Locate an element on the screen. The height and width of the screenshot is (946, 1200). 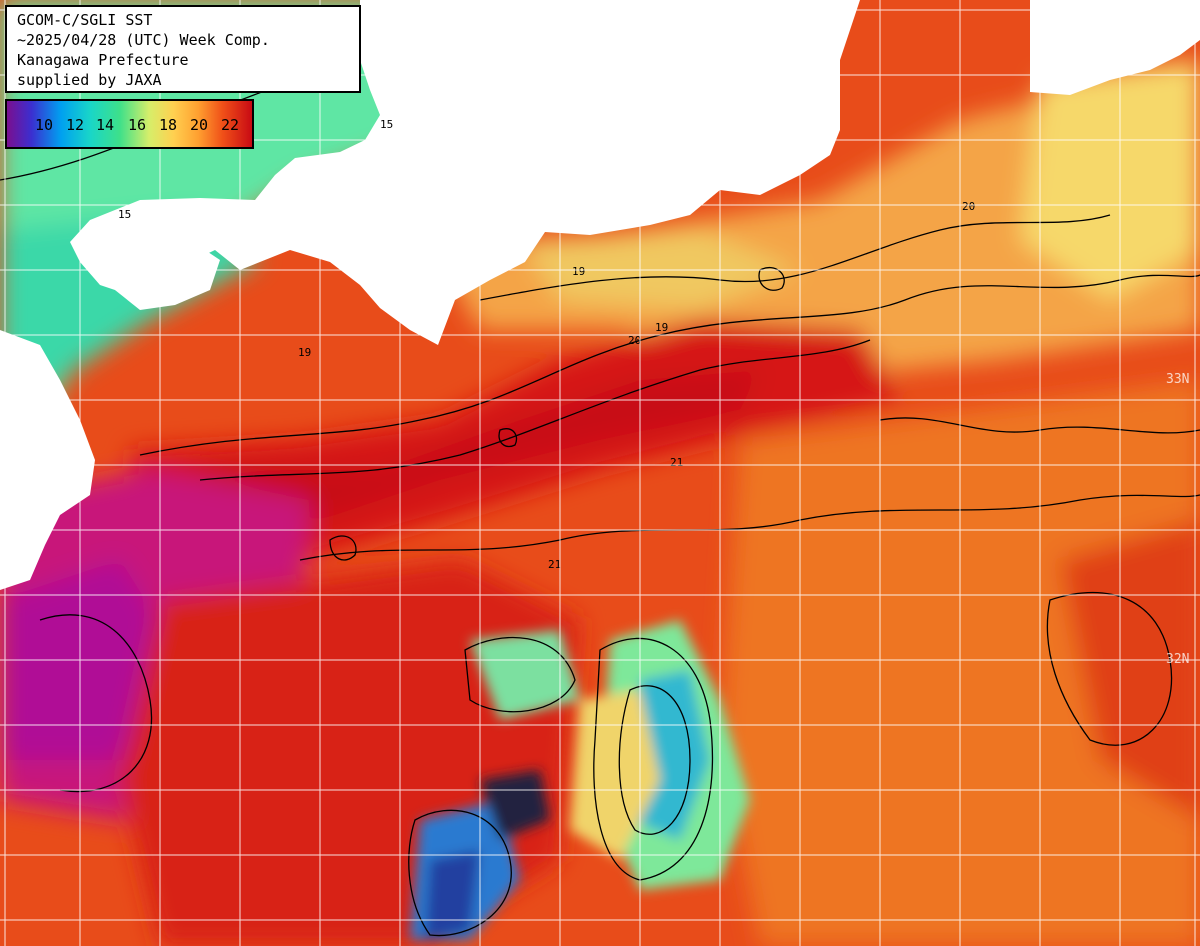
legend-tick-label: 14 is located at coordinates (105, 125).